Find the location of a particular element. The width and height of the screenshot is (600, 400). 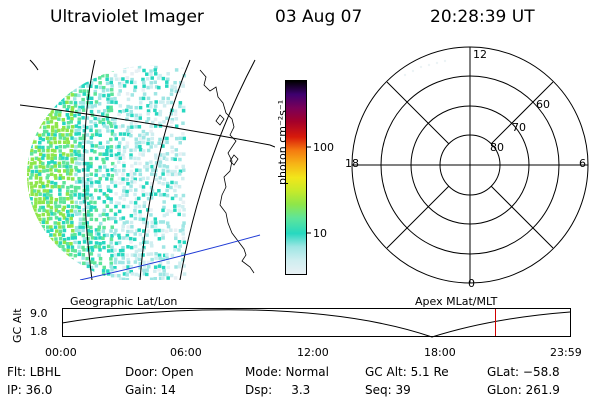

colorbar-unit-label: photon cm⁻²s⁻¹ is located at coordinates (282, 142).